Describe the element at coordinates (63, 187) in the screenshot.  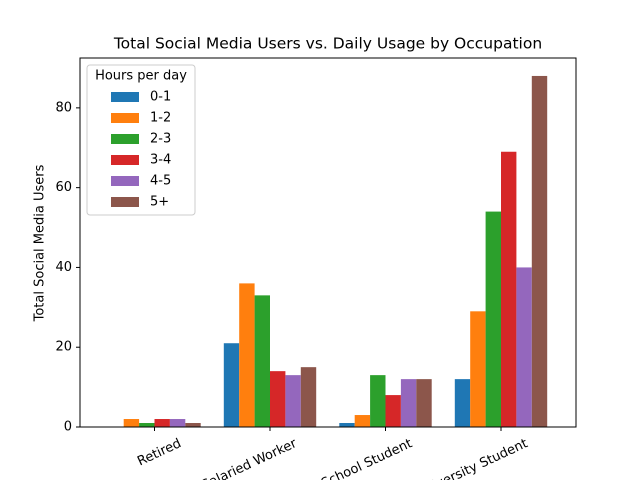
I see `y-tick-label: 60` at that location.